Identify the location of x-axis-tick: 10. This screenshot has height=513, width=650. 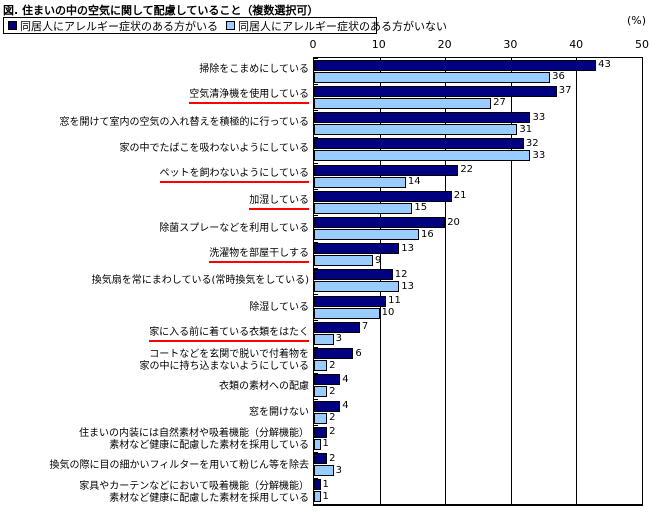
(378, 44).